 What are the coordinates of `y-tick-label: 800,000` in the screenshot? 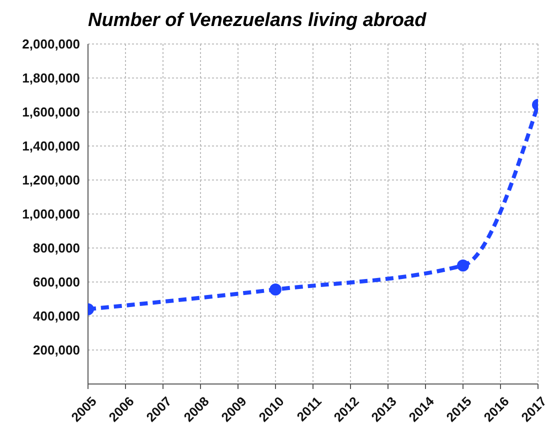 It's located at (56, 248).